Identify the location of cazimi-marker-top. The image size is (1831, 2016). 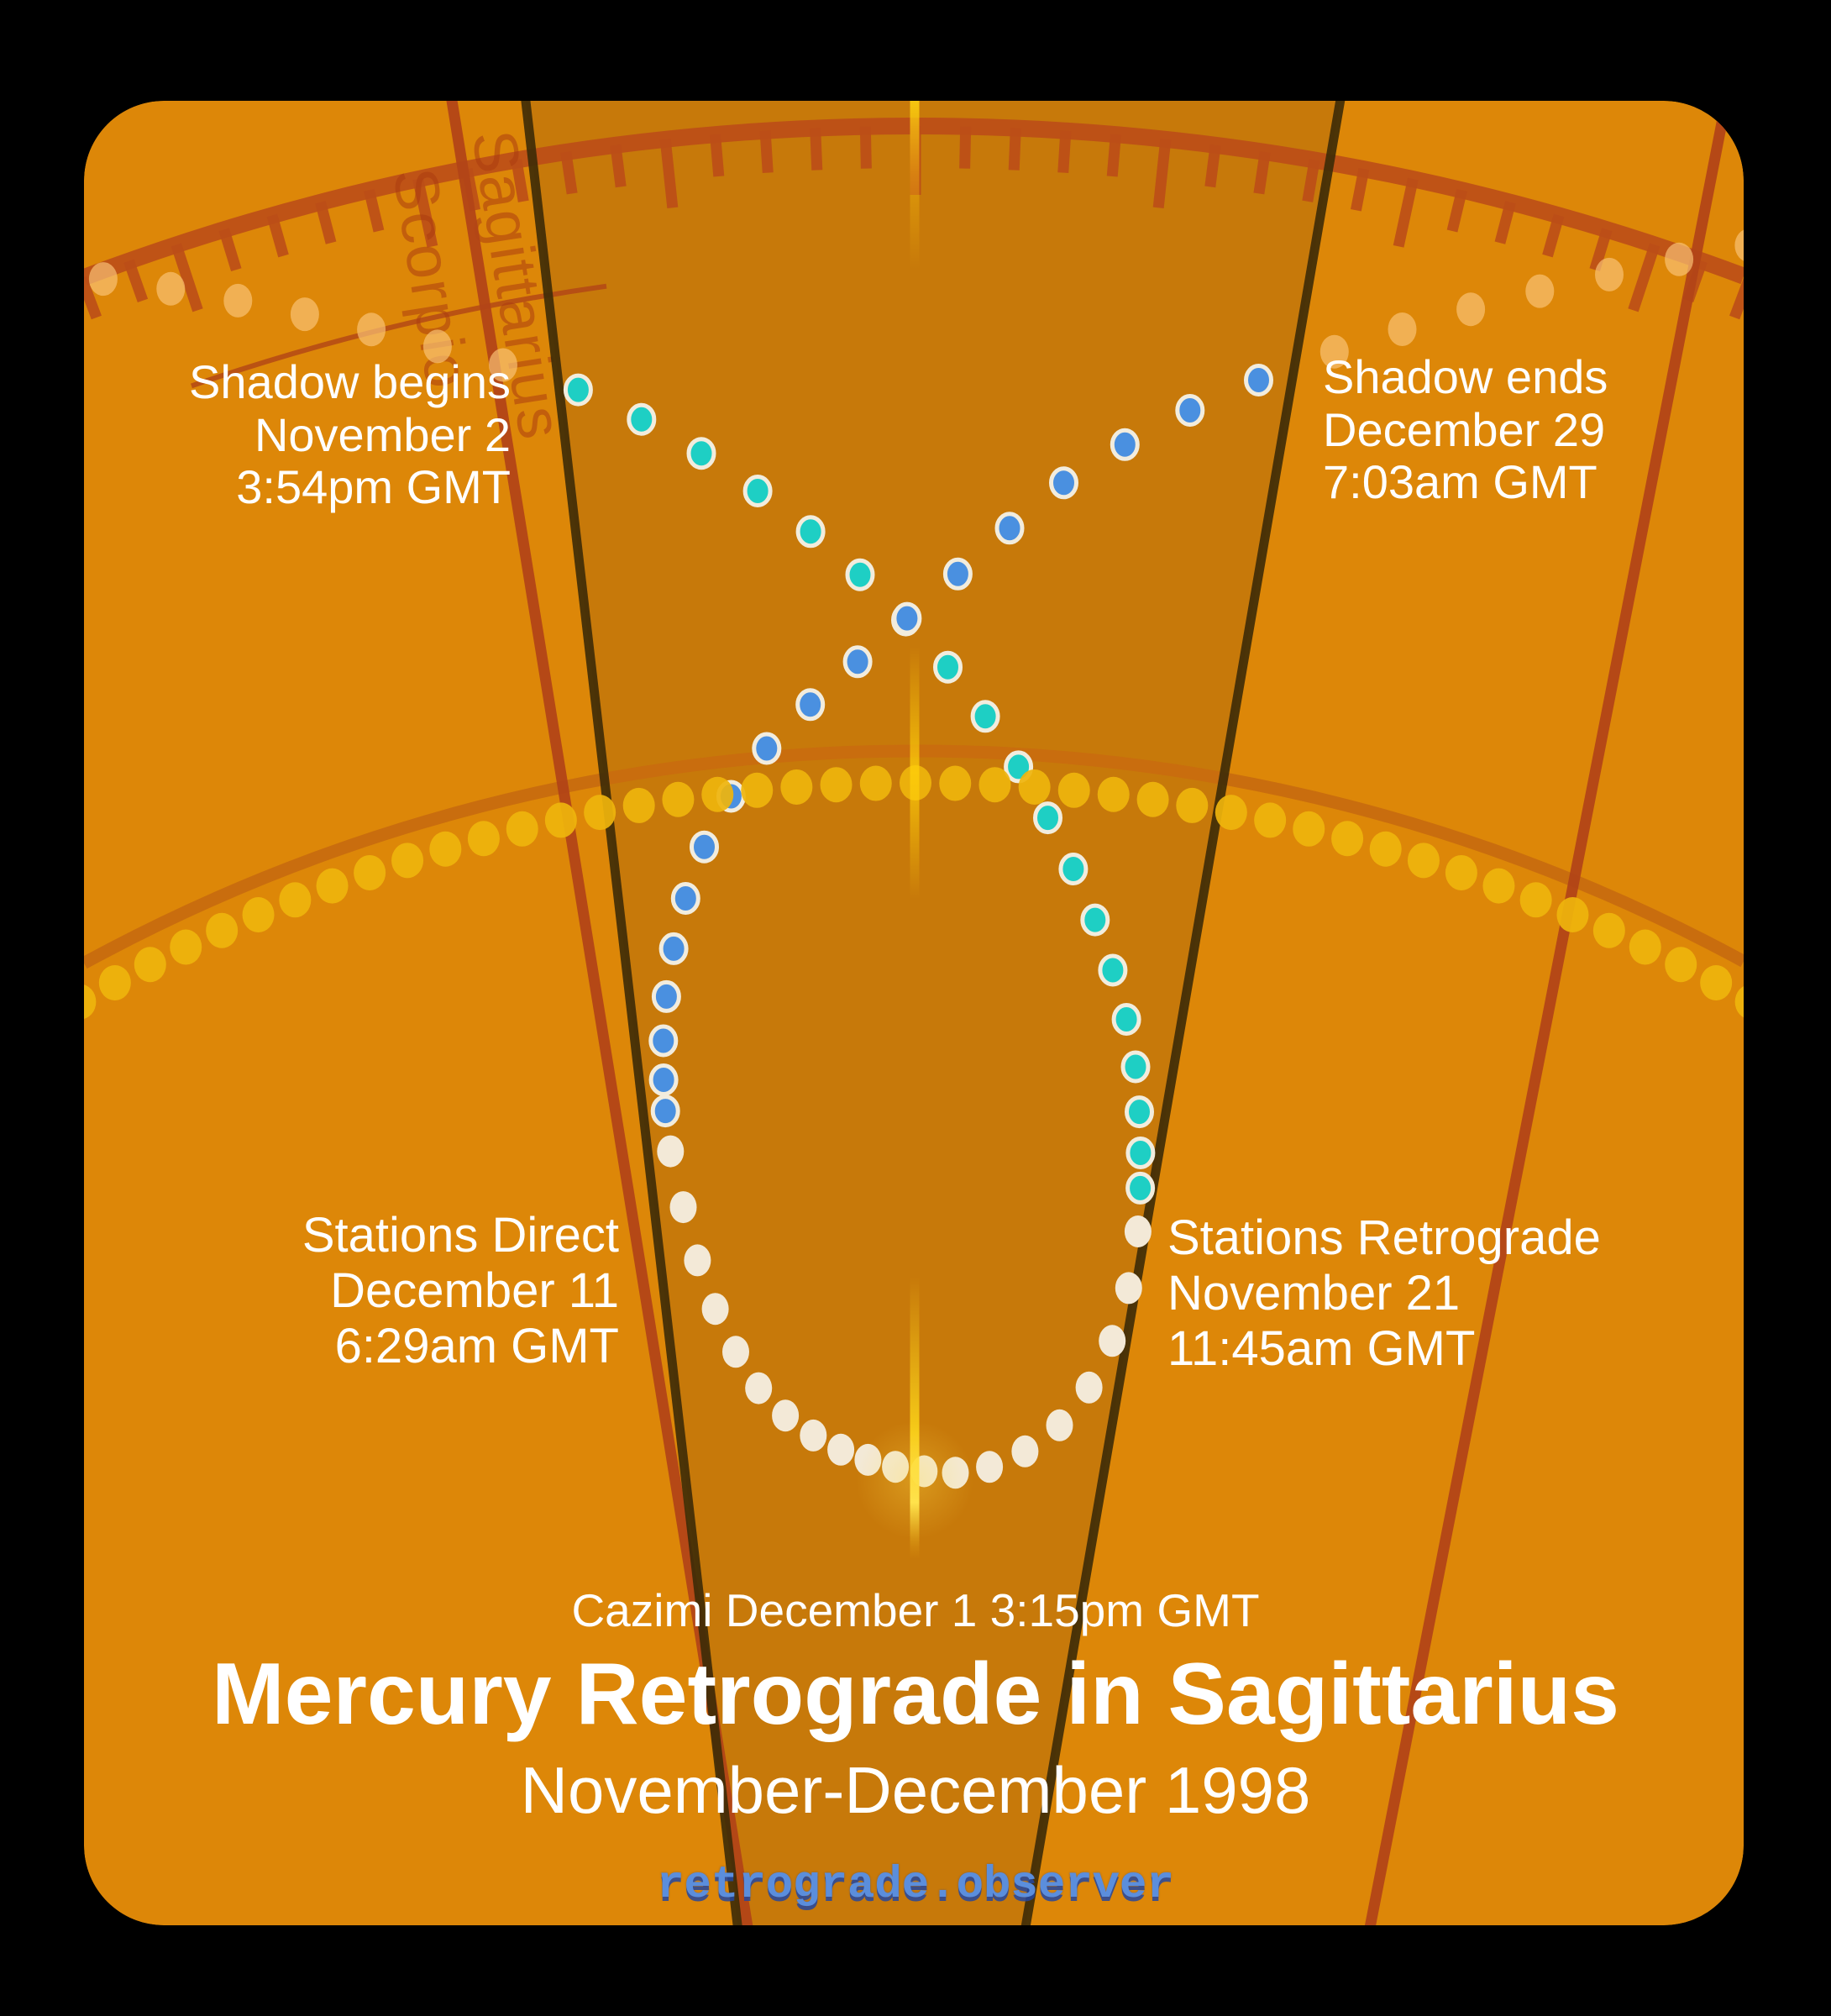
(915, 185).